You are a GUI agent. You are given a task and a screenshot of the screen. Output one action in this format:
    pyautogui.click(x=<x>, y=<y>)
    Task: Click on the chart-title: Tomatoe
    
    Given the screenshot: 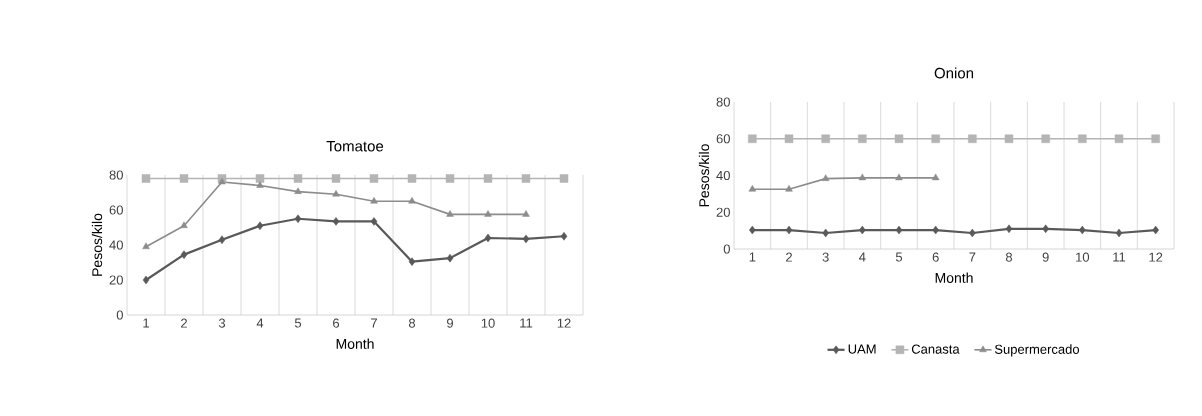 What is the action you would take?
    pyautogui.click(x=355, y=146)
    